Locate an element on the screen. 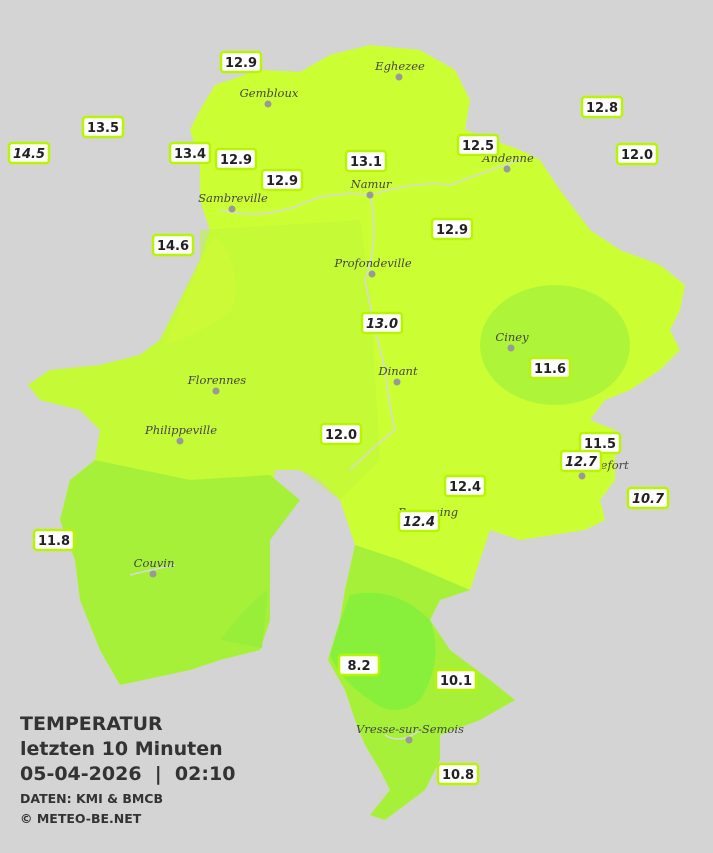  legend-source: DATEN: KMI & BMCB is located at coordinates (91, 798).